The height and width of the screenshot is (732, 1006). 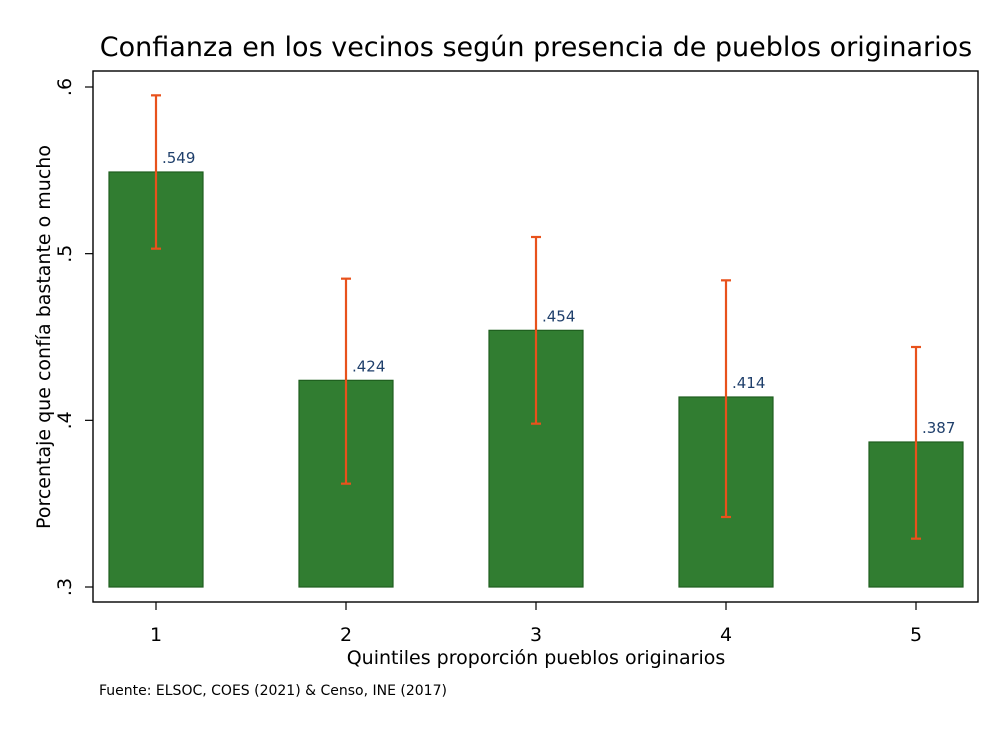 I want to click on y-axis: .3 .4 .5 .6, so click(x=73, y=337).